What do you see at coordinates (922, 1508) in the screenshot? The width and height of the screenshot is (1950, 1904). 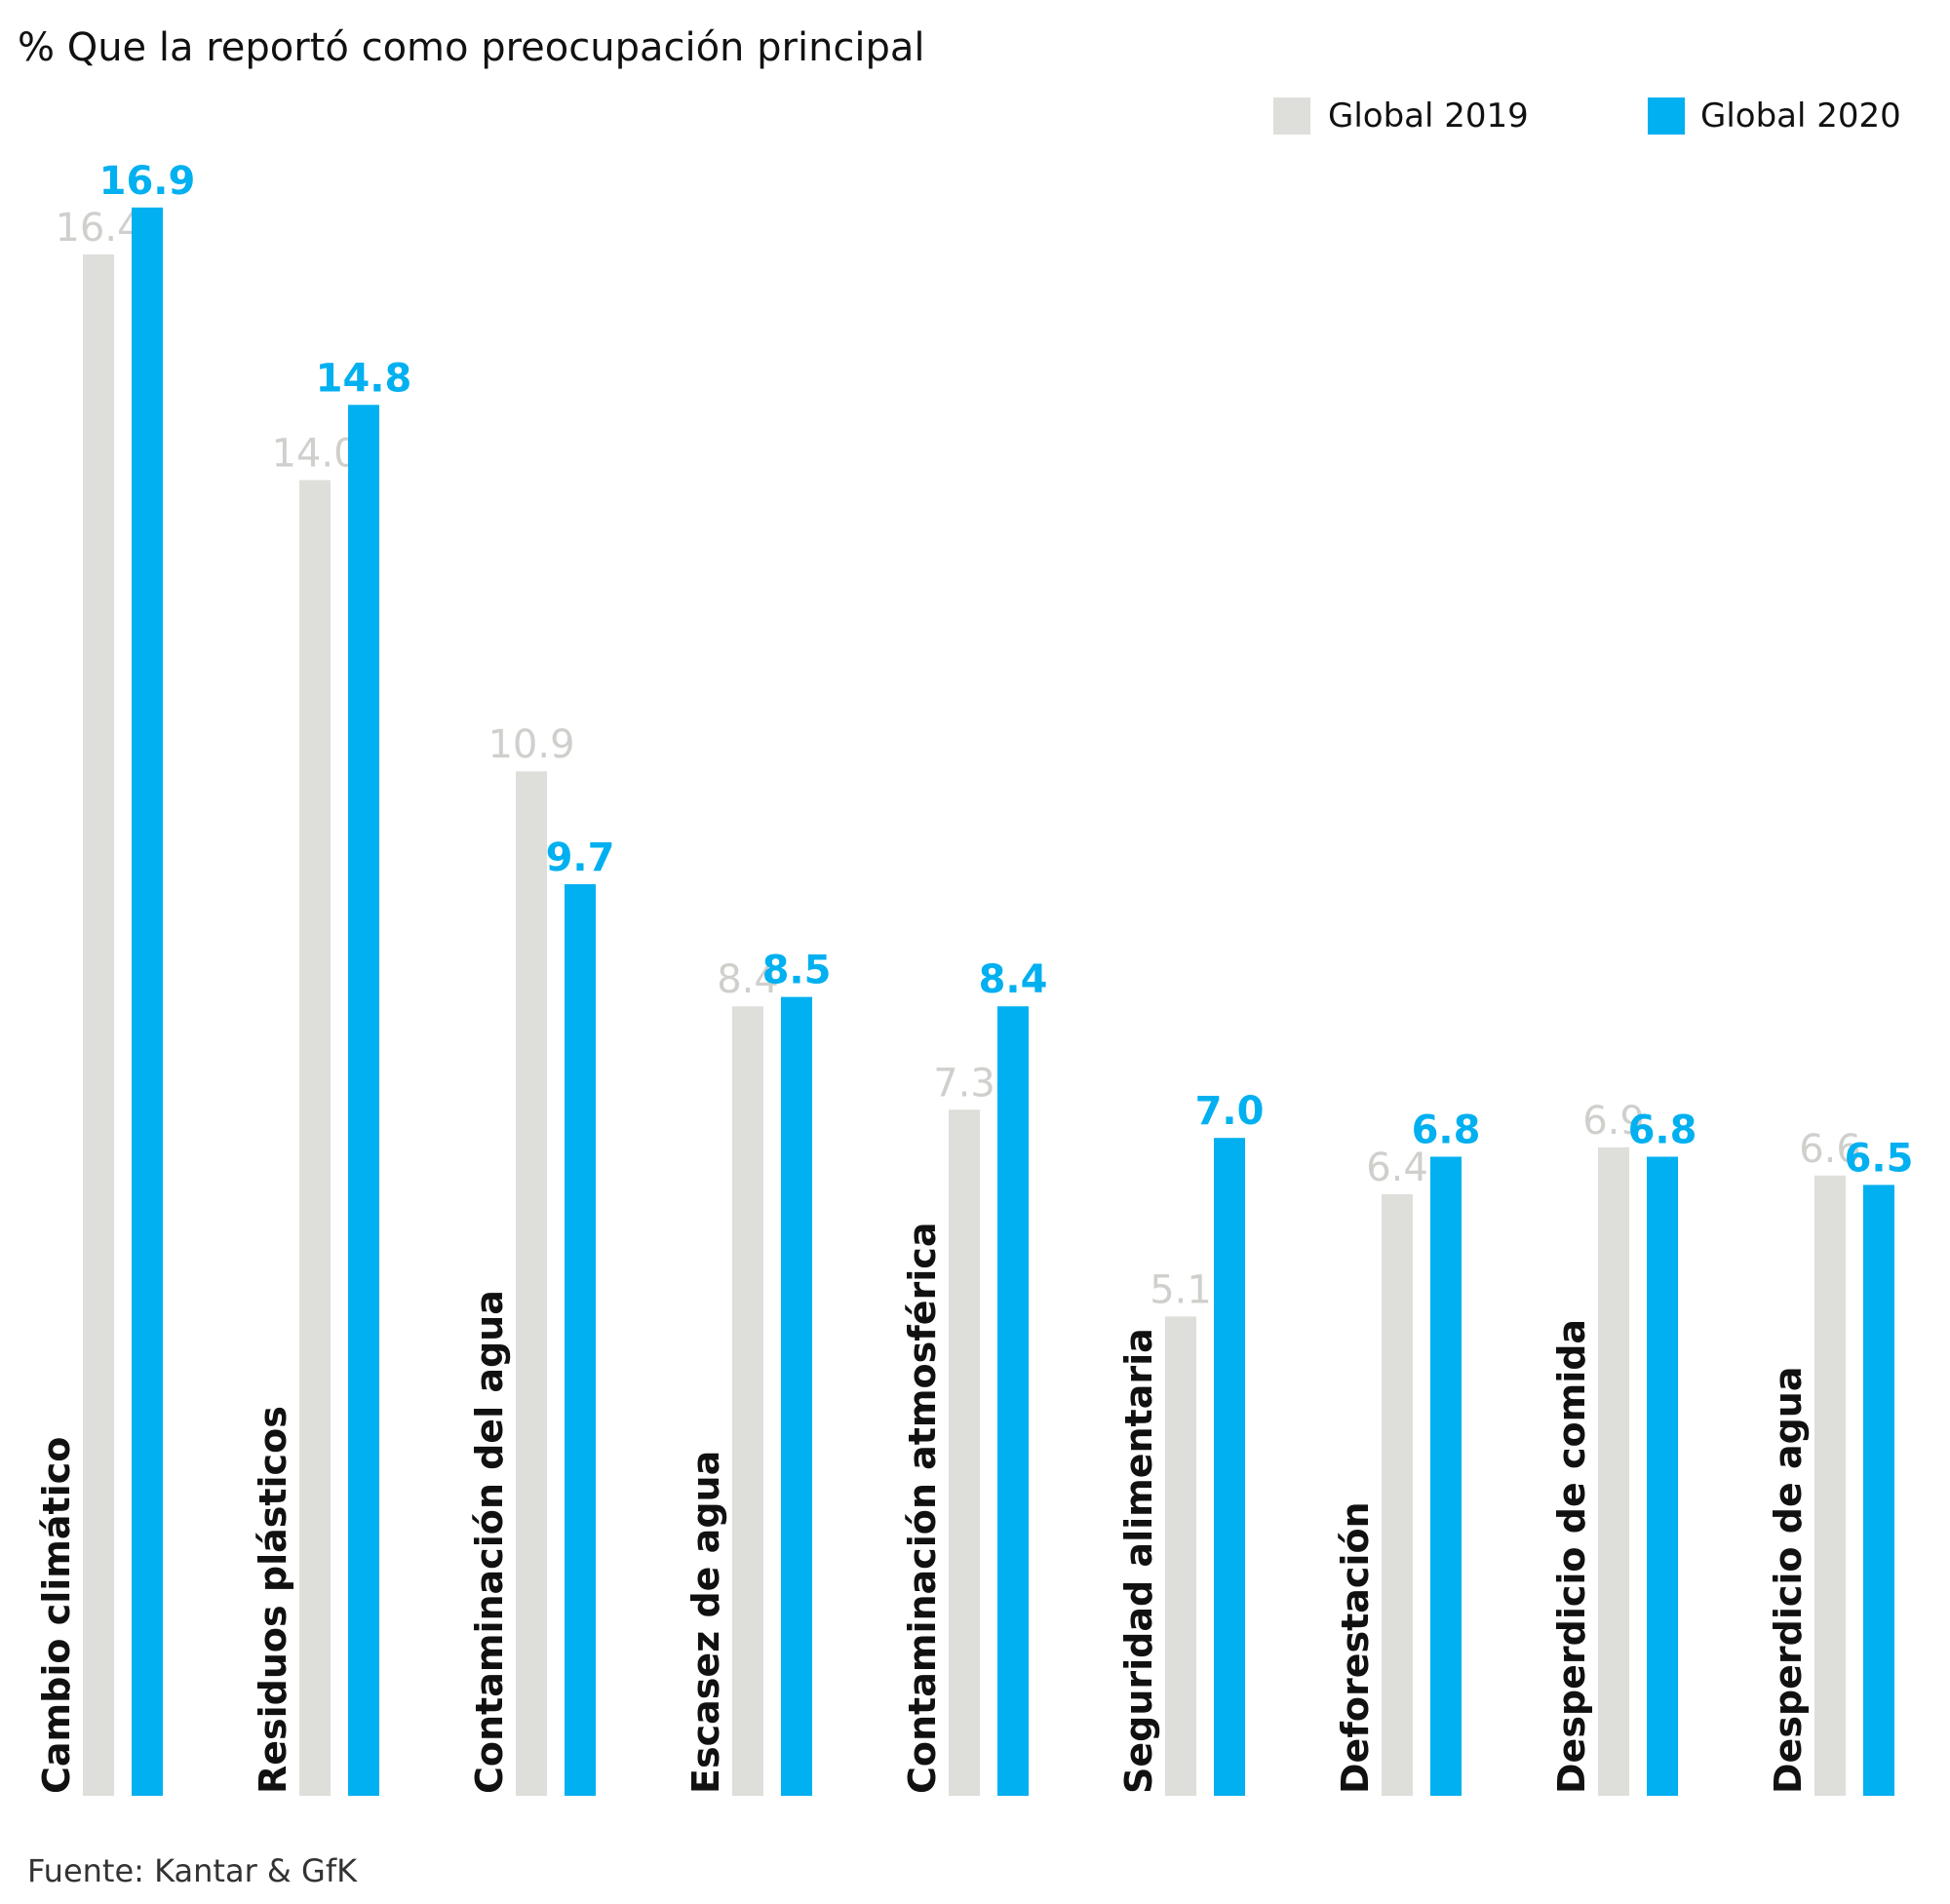 I see `category-label: Contaminación atmosférica` at bounding box center [922, 1508].